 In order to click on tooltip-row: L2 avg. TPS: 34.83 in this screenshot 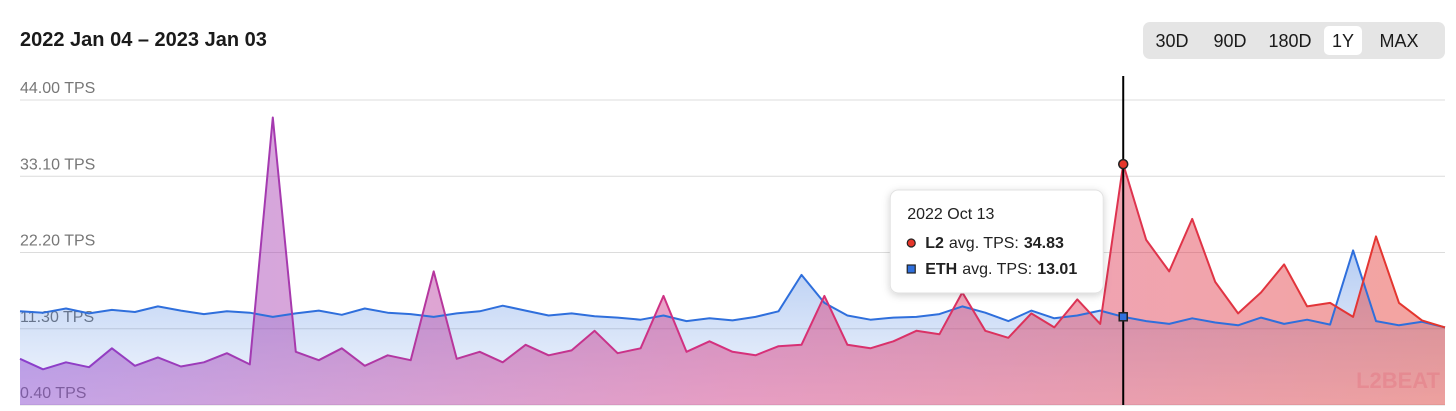, I will do `click(994, 243)`.